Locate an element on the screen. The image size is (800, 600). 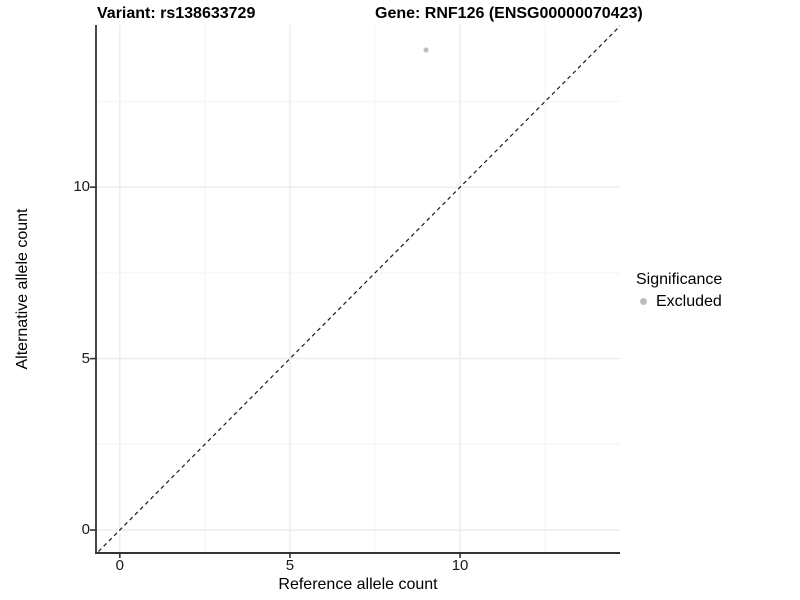
legend-key-dot-icon is located at coordinates (643, 301).